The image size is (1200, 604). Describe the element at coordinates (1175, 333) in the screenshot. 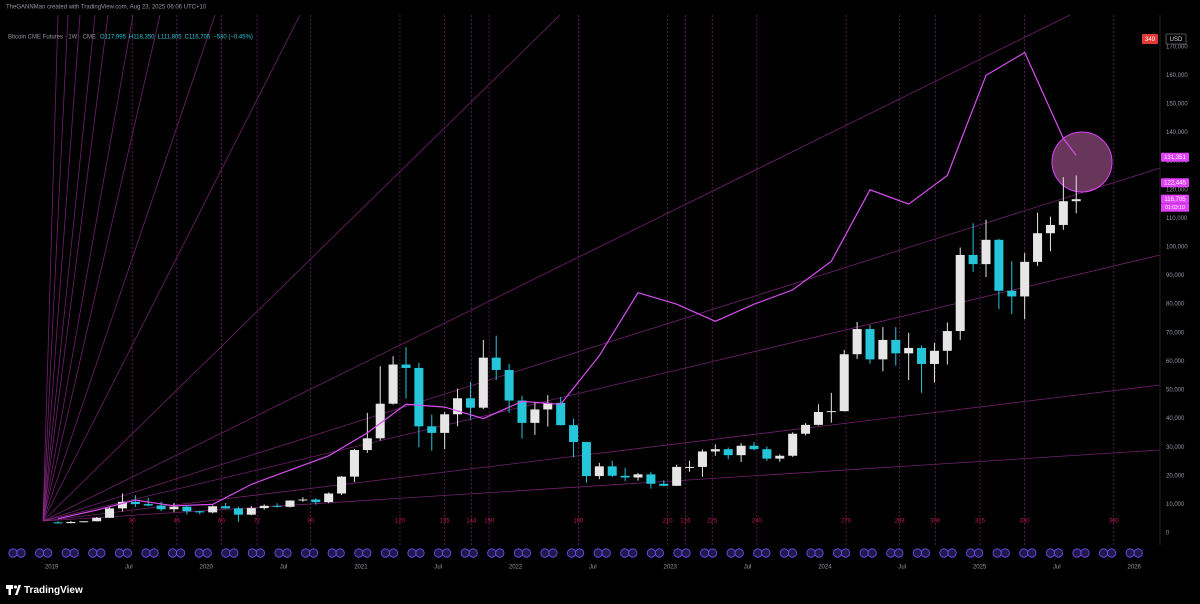

I see `y-tick-label: 70,000` at that location.